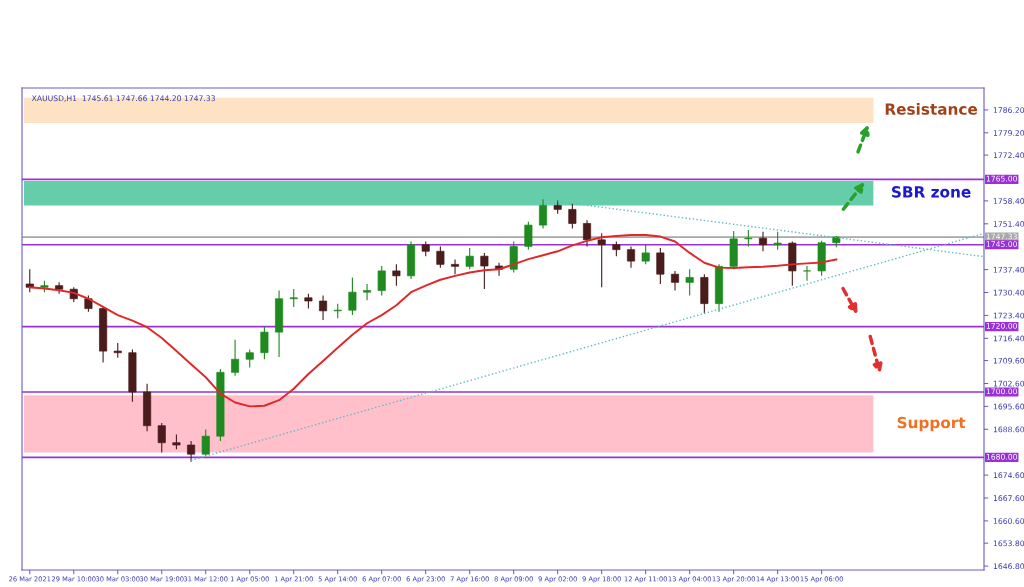  Describe the element at coordinates (931, 109) in the screenshot. I see `band-label: Resistance` at that location.